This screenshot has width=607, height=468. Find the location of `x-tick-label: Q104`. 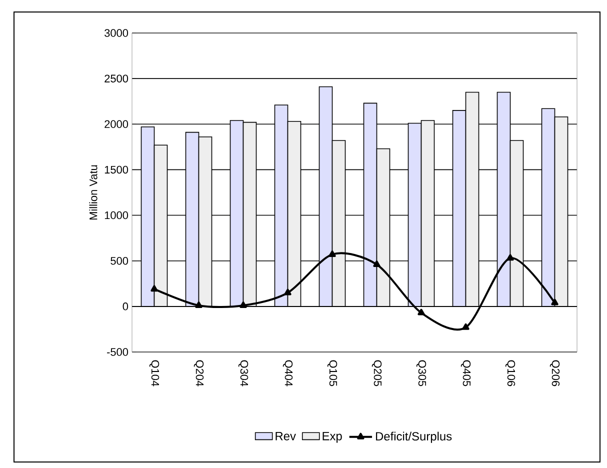

x-tick-label: Q104 is located at coordinates (154, 373).